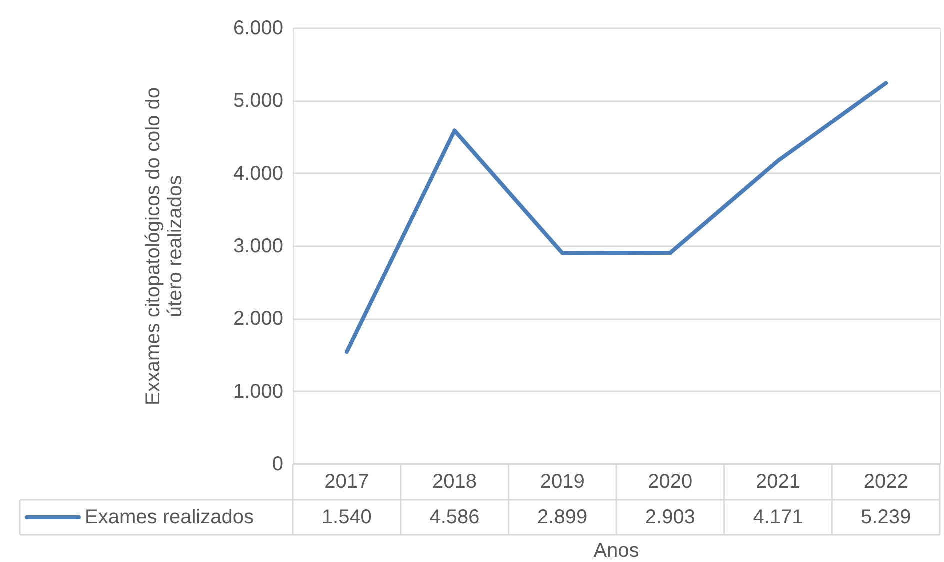 Image resolution: width=944 pixels, height=562 pixels. Describe the element at coordinates (278, 465) in the screenshot. I see `y-tick-label: 0` at that location.